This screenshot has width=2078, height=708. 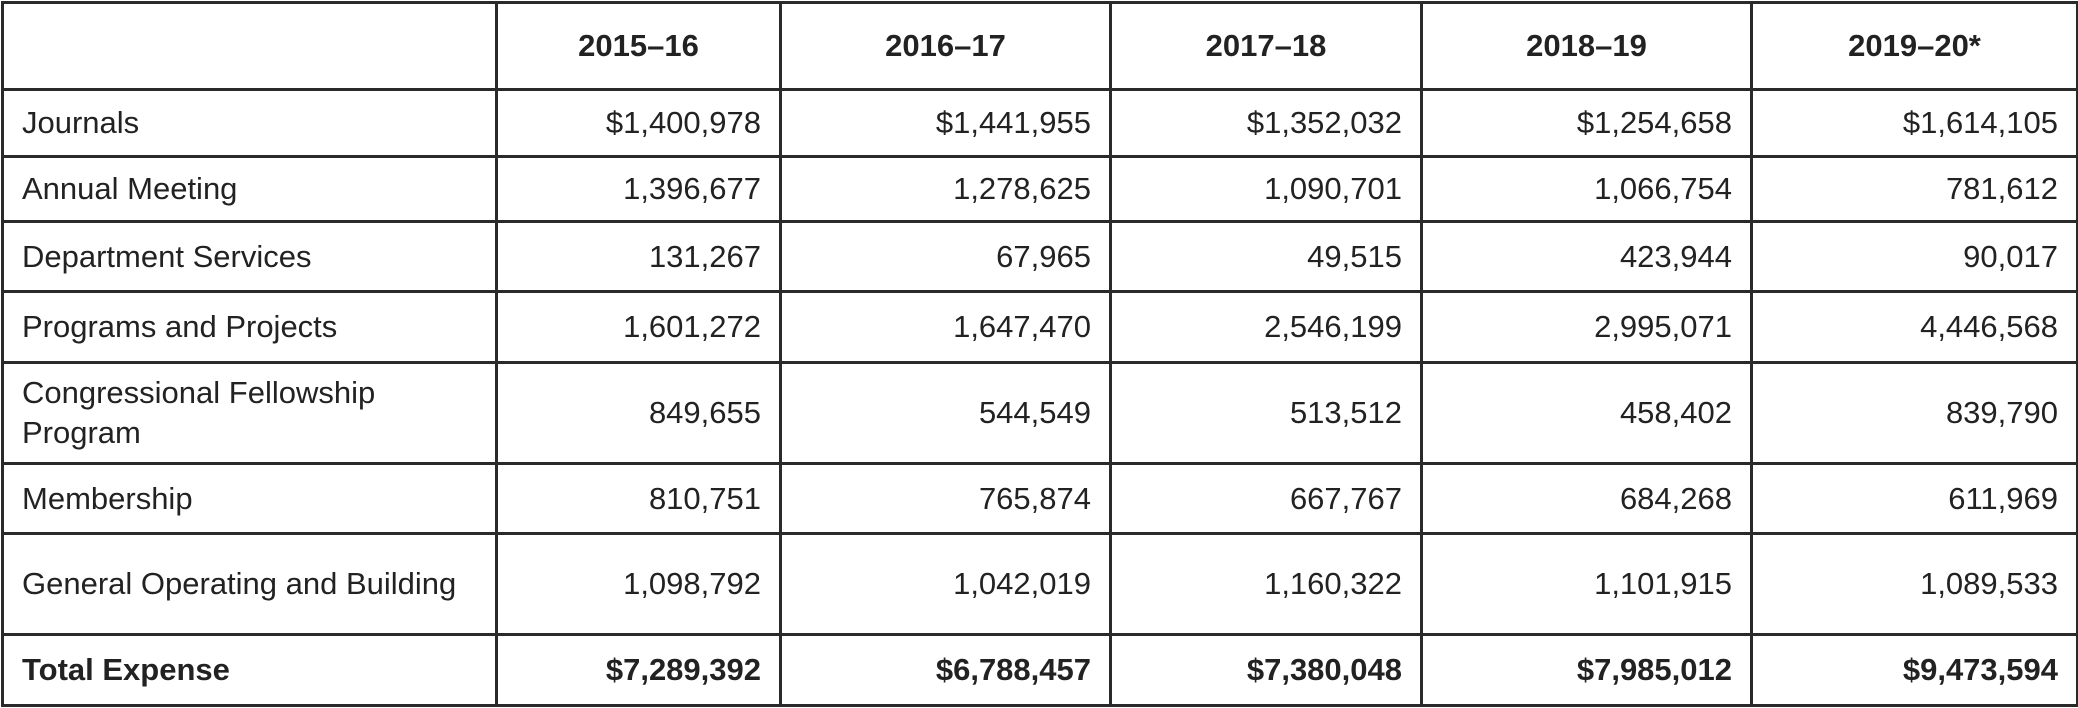 What do you see at coordinates (1266, 327) in the screenshot?
I see `cell-value: 2,546,199` at bounding box center [1266, 327].